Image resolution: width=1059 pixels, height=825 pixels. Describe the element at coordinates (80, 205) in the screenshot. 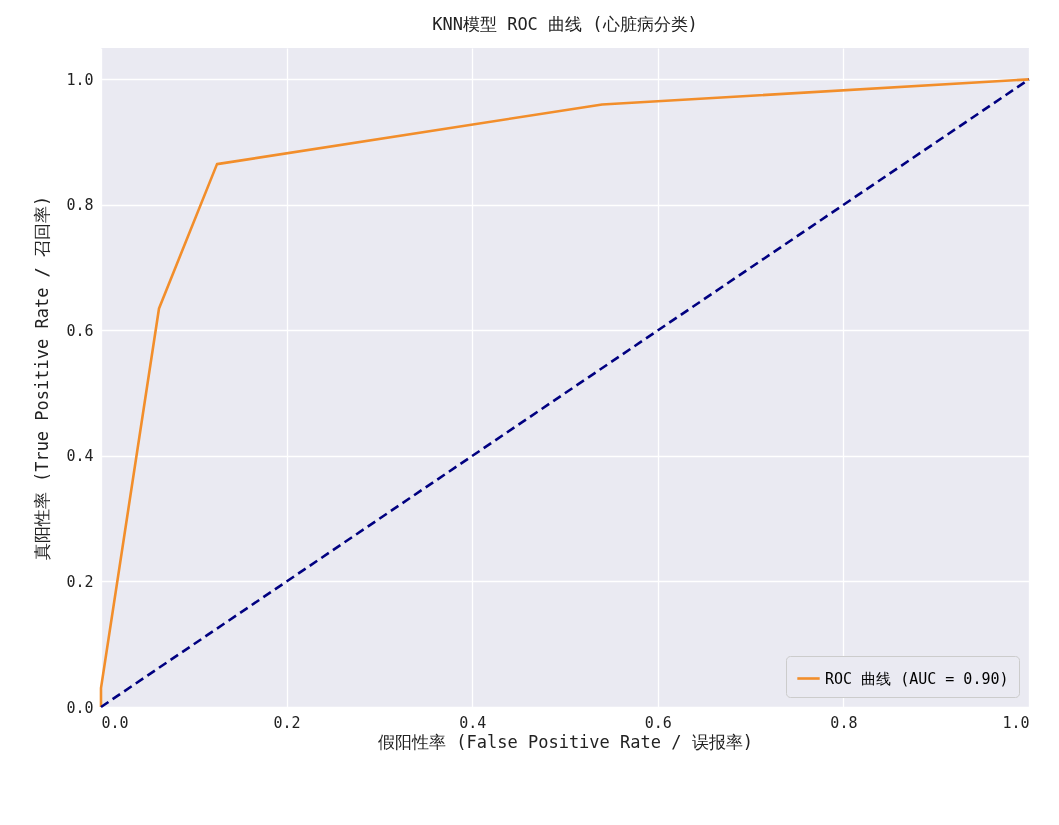

I see `y-tick-label: 0.8` at that location.